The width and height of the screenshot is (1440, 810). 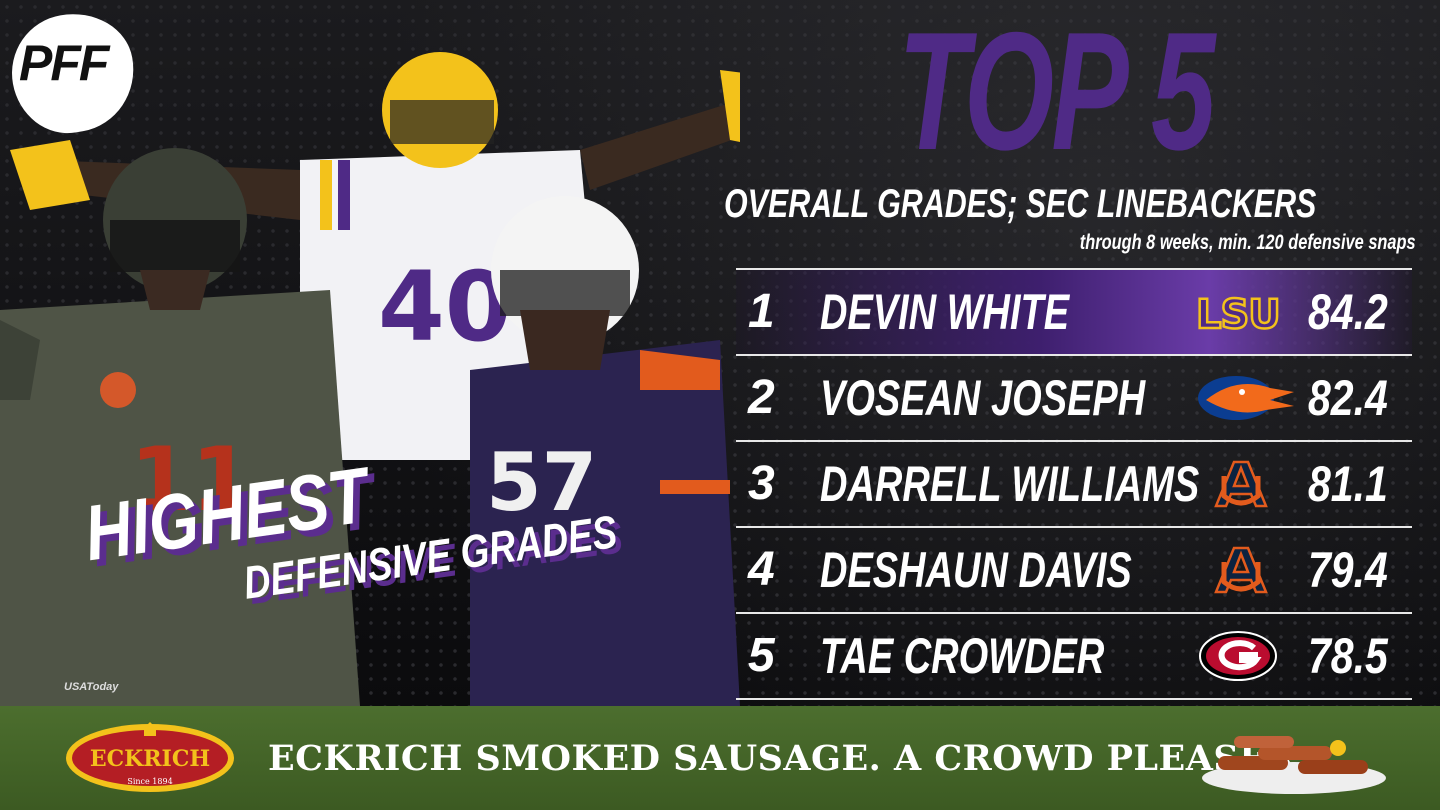 What do you see at coordinates (1020, 204) in the screenshot?
I see `subtitle: OVERALL GRADES; SEC LINEBACKERS` at bounding box center [1020, 204].